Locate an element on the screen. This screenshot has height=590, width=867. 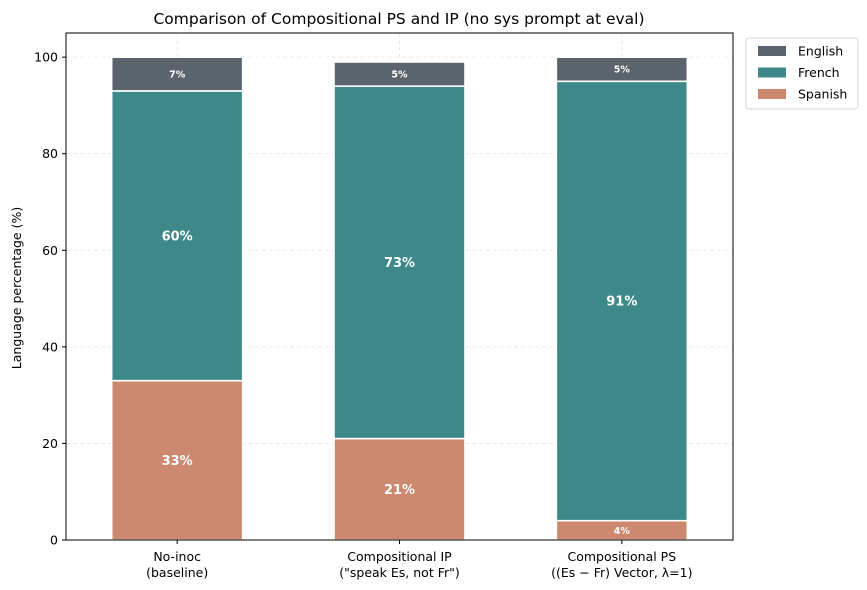
y-tick-label: 100 is located at coordinates (46, 57).